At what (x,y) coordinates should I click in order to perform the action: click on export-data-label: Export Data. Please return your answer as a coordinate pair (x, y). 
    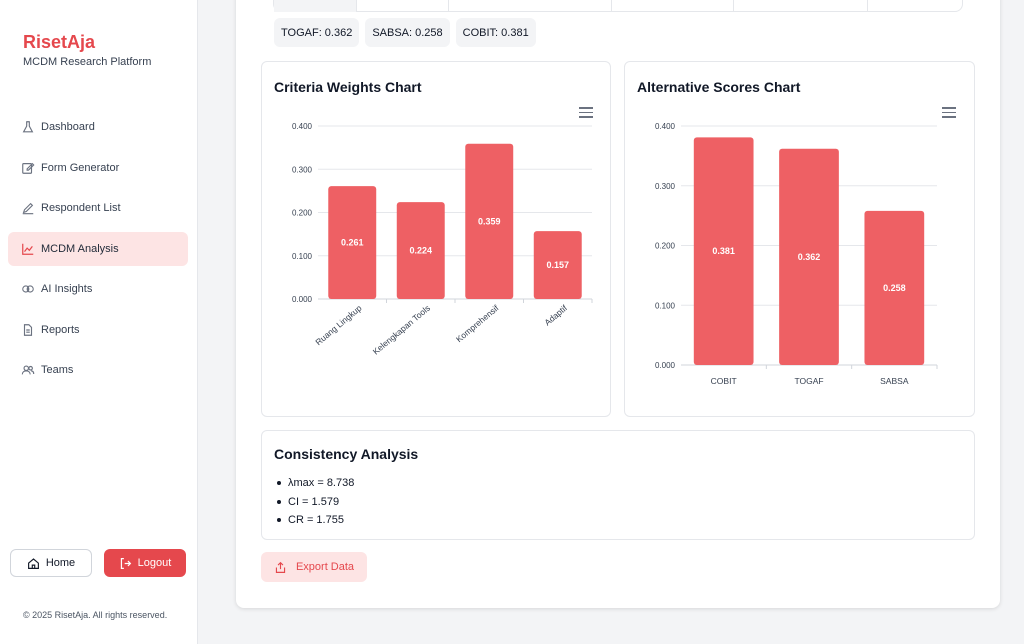
    Looking at the image, I should click on (325, 567).